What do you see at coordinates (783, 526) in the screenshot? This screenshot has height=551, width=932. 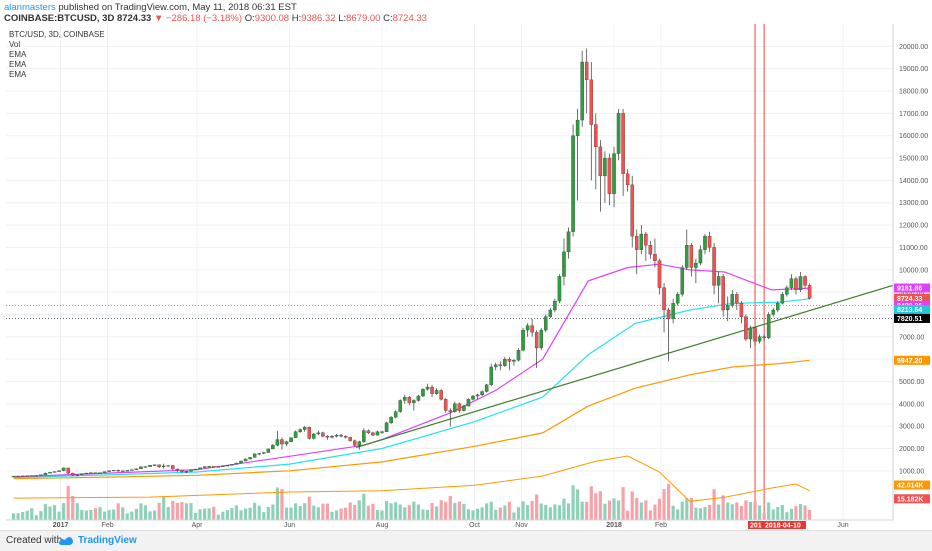 I see `time-highlight-date: 2018-04-10` at bounding box center [783, 526].